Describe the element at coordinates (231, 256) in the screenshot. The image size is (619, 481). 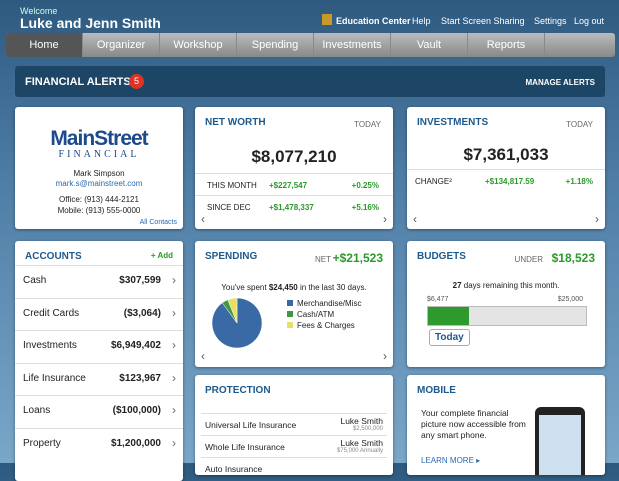
I see `card-title: SPENDING` at that location.